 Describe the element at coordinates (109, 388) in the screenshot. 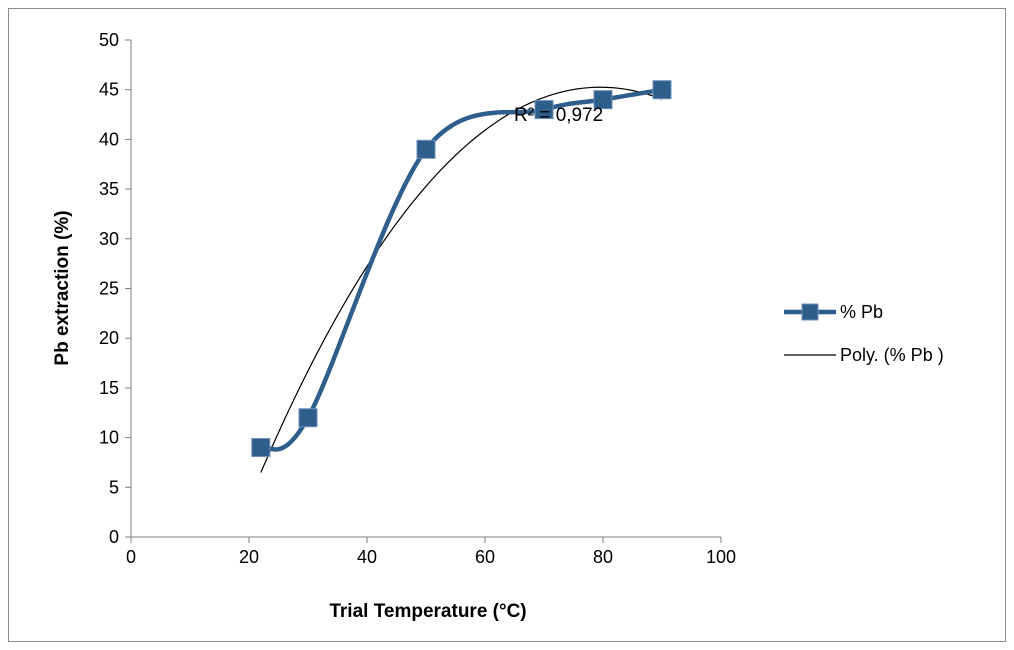

I see `y-tick-label: 15` at that location.